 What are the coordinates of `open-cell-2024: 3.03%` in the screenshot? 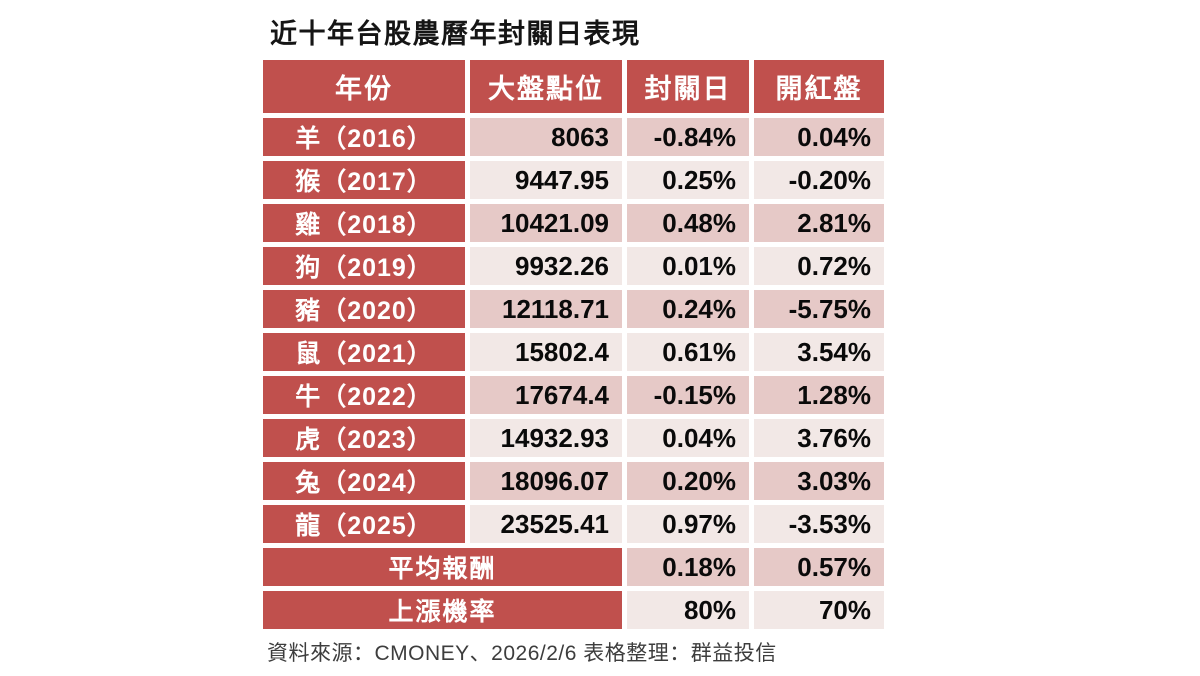 It's located at (819, 481).